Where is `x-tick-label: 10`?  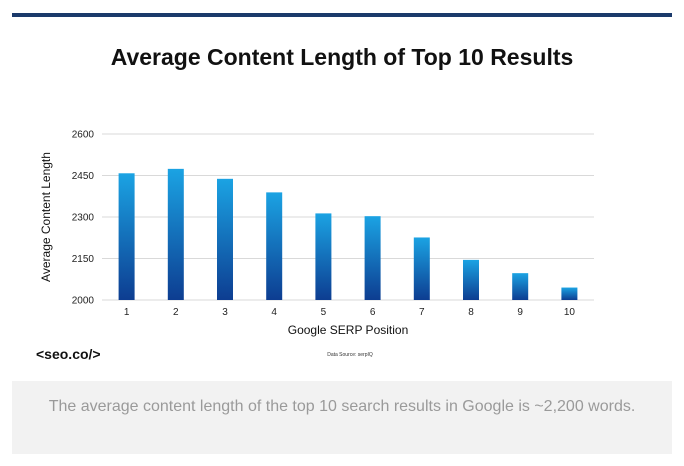
x-tick-label: 10 is located at coordinates (570, 312).